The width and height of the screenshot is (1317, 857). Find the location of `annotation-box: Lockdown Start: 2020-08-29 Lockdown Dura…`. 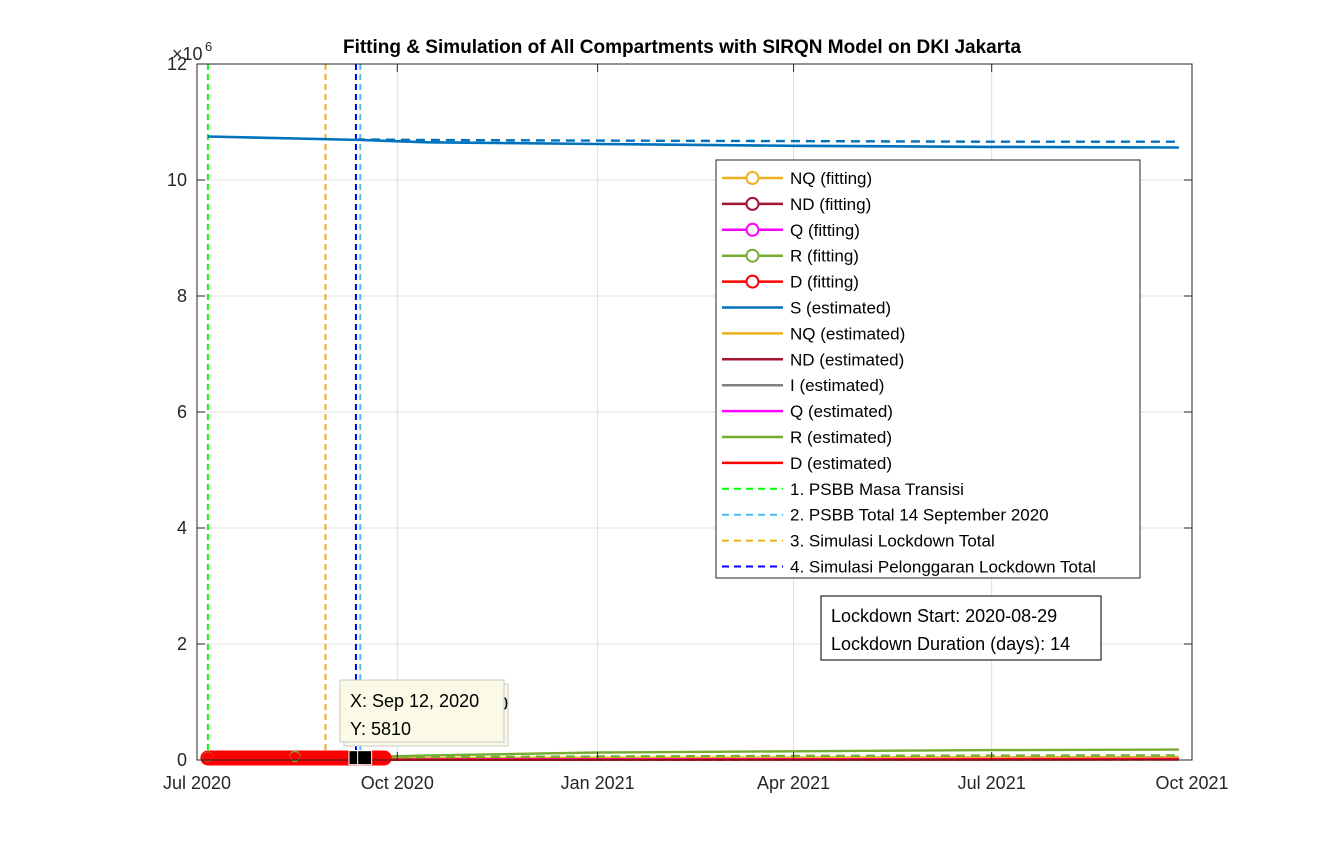

annotation-box: Lockdown Start: 2020-08-29 Lockdown Dura… is located at coordinates (961, 628).